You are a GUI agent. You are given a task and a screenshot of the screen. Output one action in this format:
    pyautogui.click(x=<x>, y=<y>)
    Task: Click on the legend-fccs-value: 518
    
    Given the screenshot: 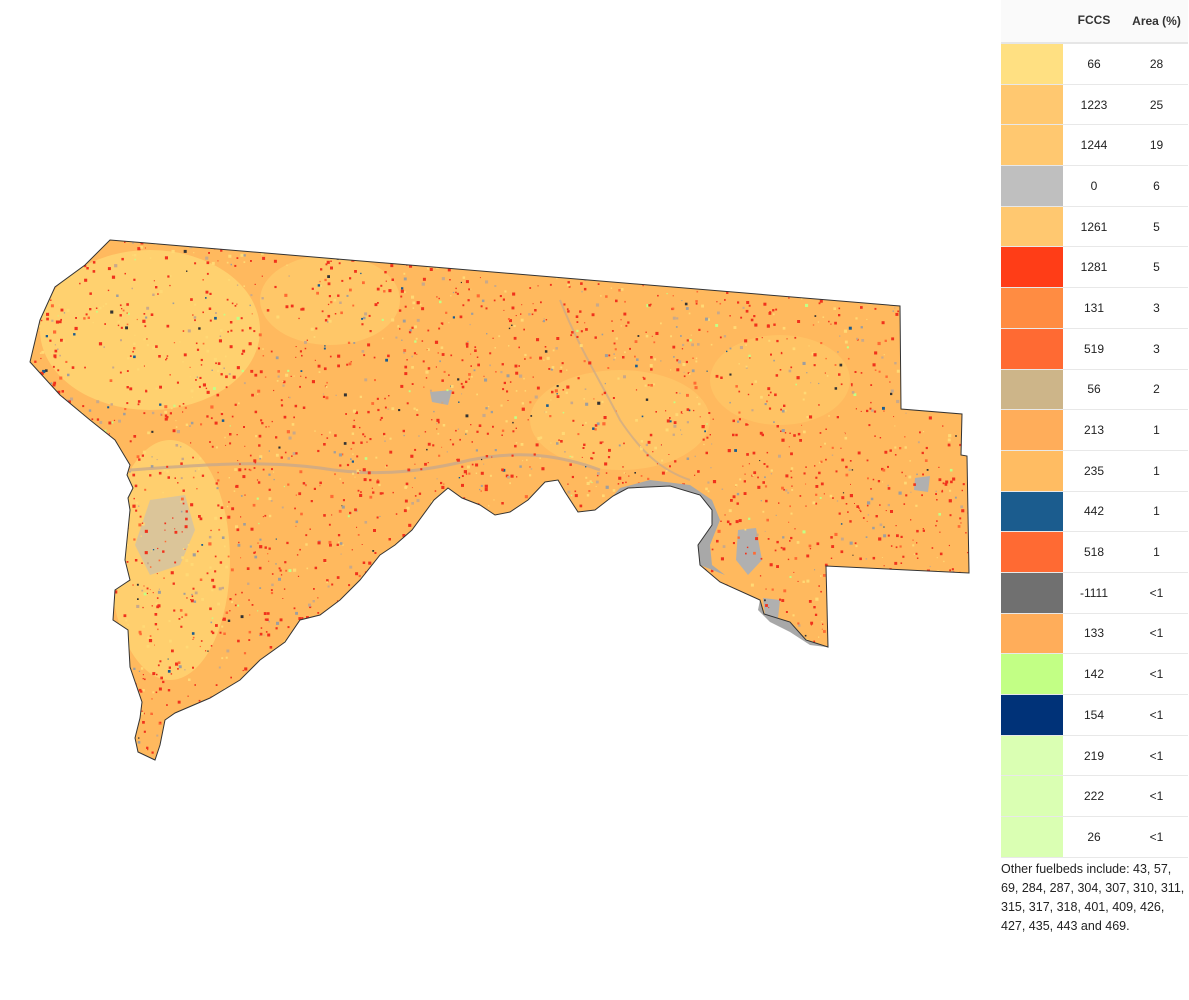 What is the action you would take?
    pyautogui.click(x=1094, y=552)
    